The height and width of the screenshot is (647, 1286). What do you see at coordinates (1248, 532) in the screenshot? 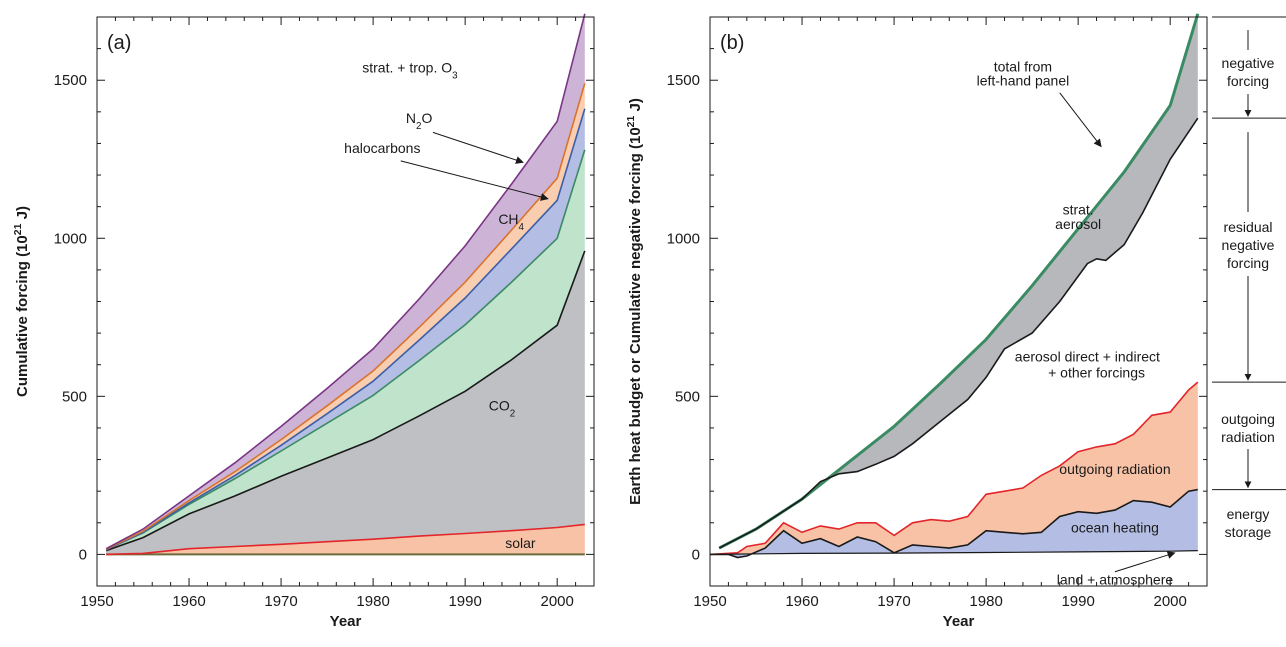
I see `side-label-energy-2: storage` at bounding box center [1248, 532].